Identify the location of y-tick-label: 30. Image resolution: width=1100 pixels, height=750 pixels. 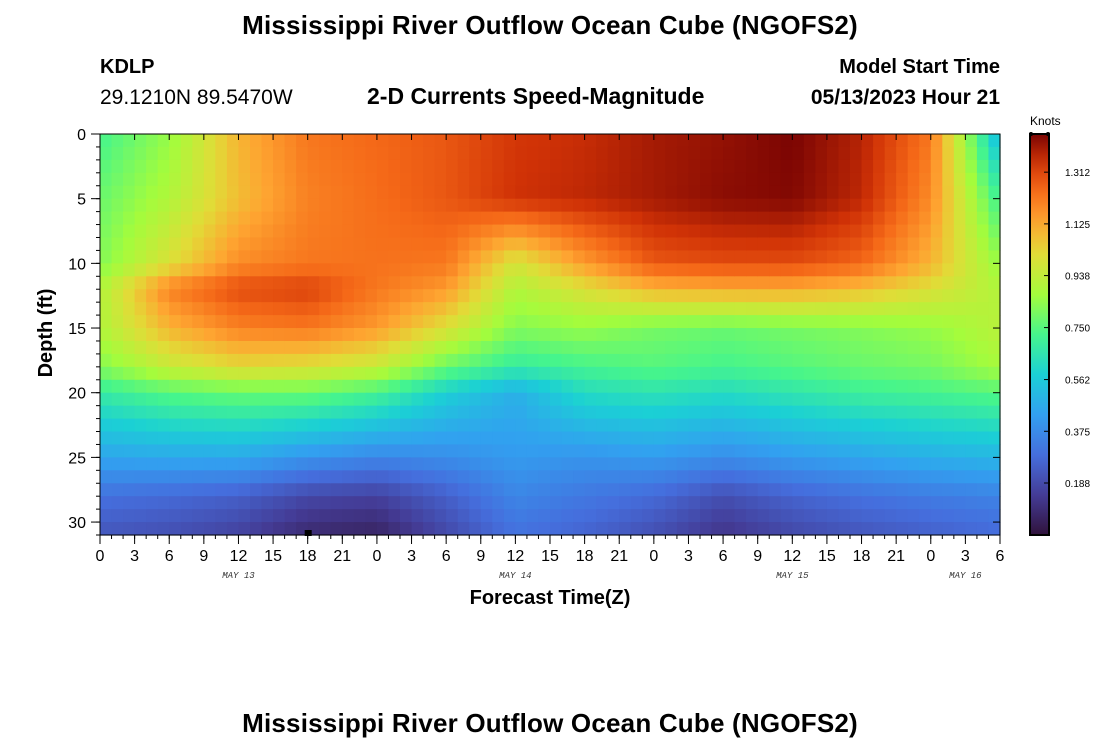
(77, 523).